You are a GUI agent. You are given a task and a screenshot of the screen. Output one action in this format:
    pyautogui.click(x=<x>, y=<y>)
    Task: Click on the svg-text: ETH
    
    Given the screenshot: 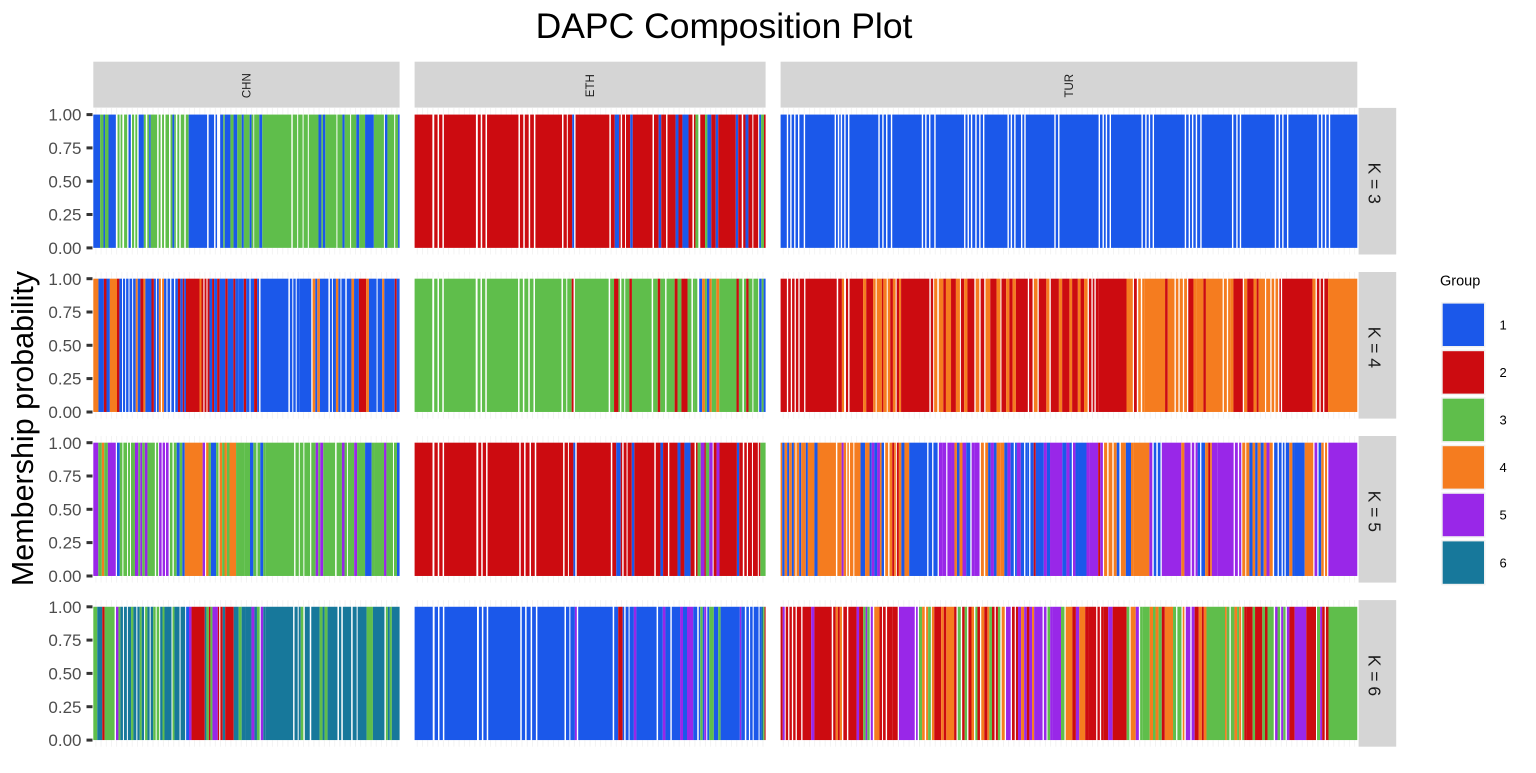 What is the action you would take?
    pyautogui.click(x=591, y=85)
    